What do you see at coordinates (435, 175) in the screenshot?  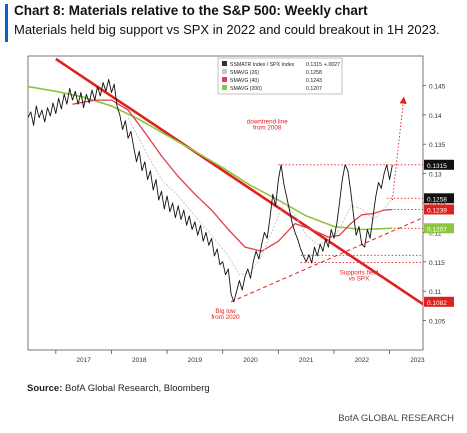 I see `y-tick-label: 0.13` at bounding box center [435, 175].